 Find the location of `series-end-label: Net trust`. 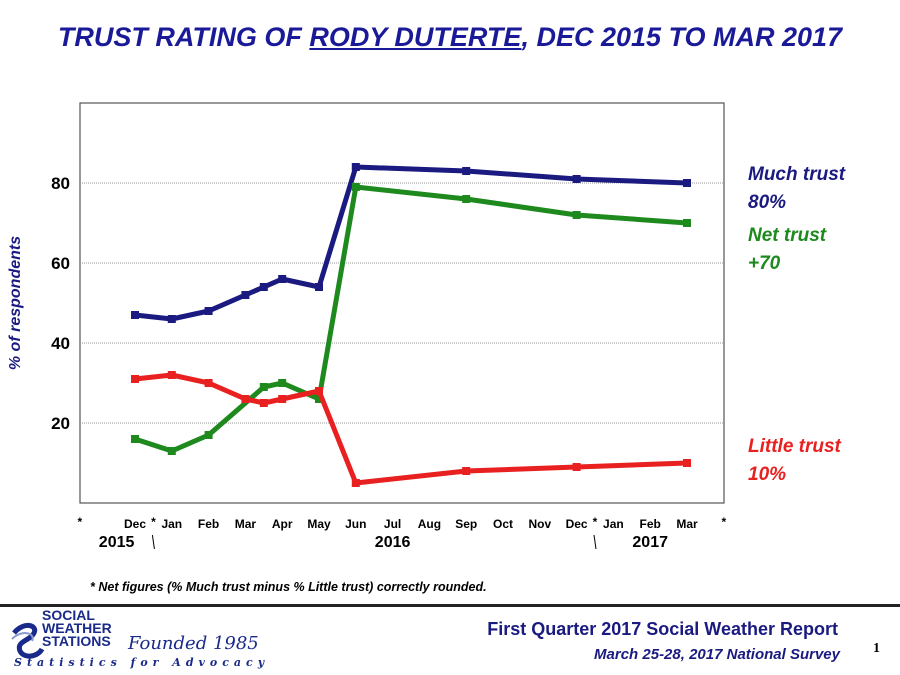

series-end-label: Net trust is located at coordinates (787, 235).